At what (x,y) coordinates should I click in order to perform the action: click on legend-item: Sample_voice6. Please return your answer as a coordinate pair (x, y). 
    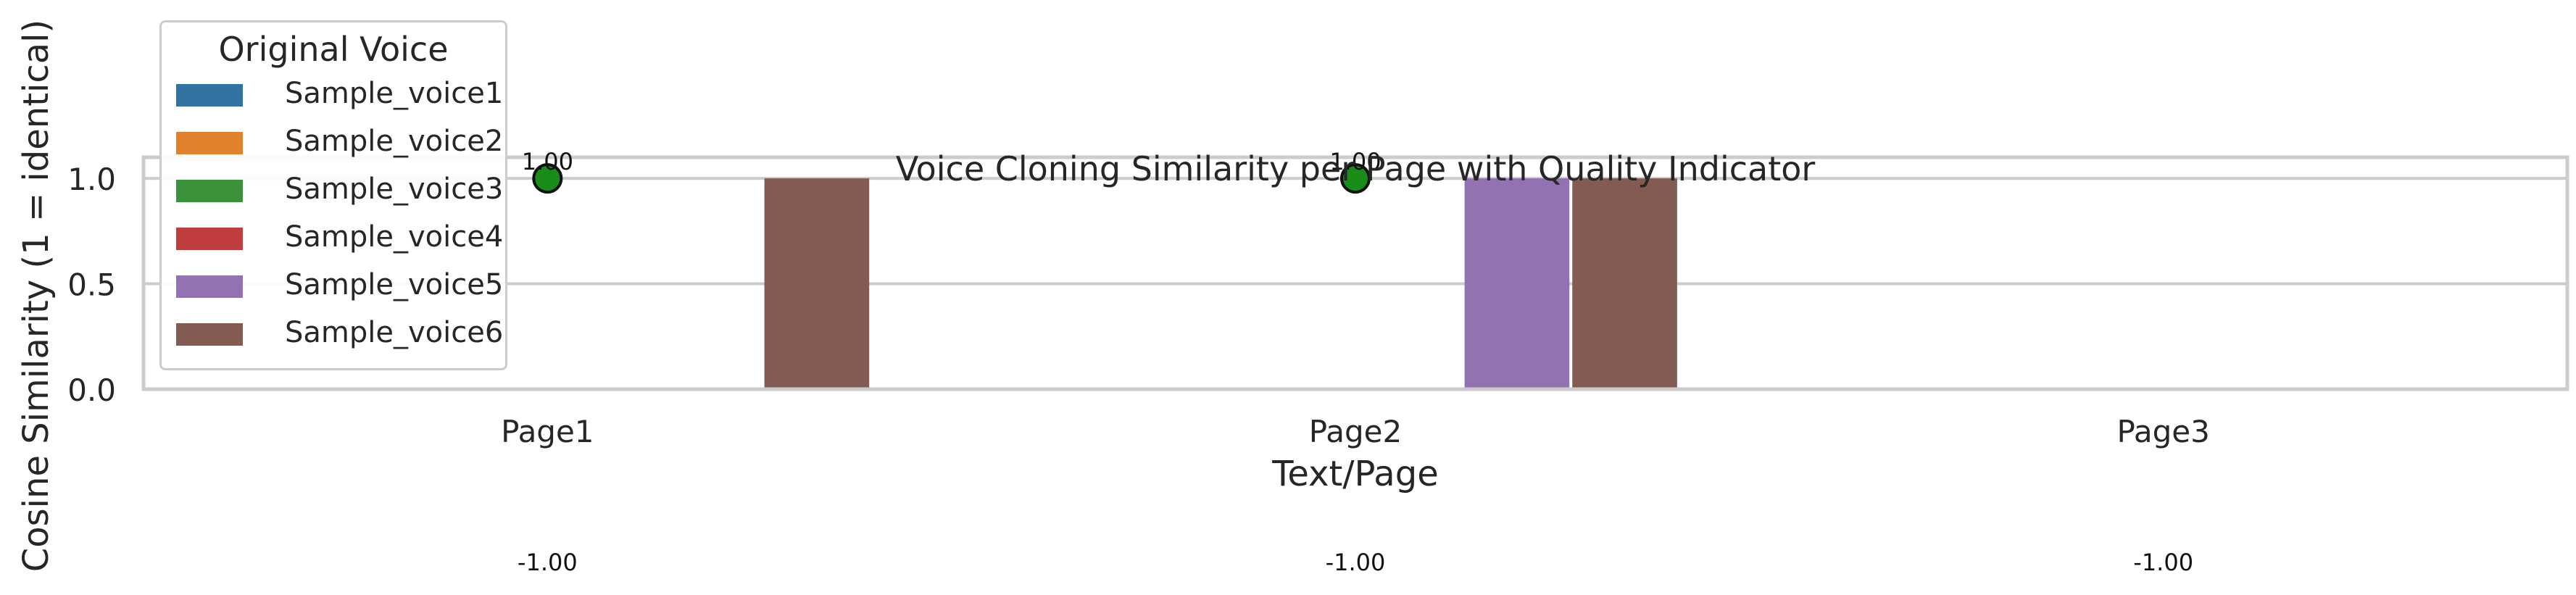
    Looking at the image, I should click on (339, 334).